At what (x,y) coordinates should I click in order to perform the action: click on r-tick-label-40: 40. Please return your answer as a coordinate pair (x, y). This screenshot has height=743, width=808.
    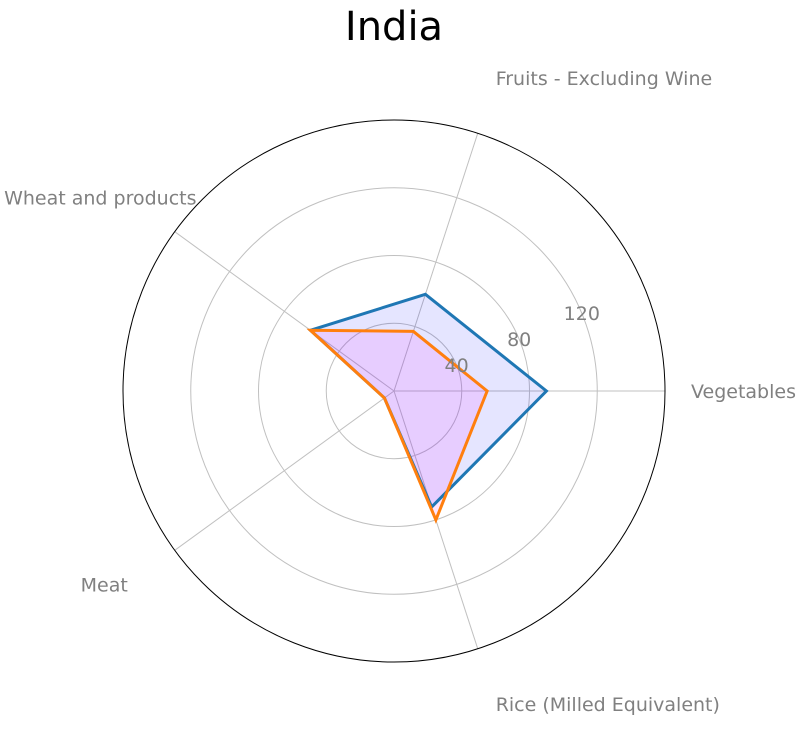
    Looking at the image, I should click on (457, 366).